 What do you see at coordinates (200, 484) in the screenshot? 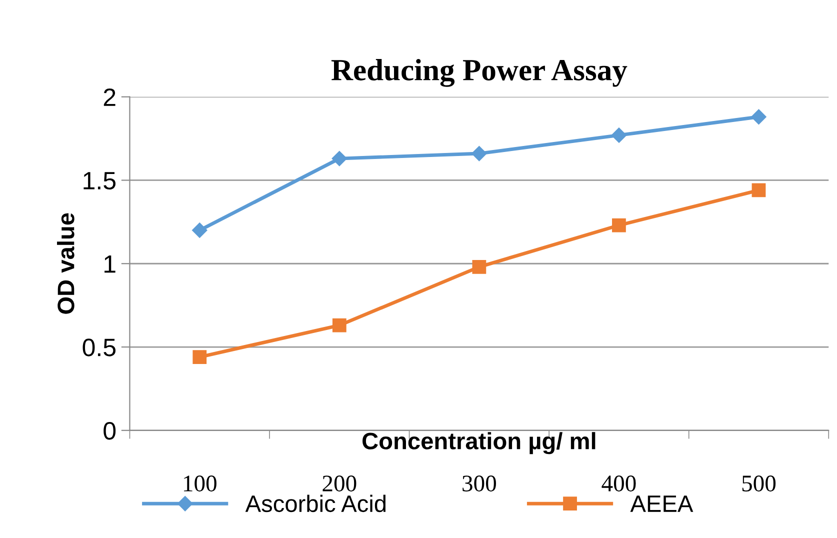
I see `x-tick-label: 100` at bounding box center [200, 484].